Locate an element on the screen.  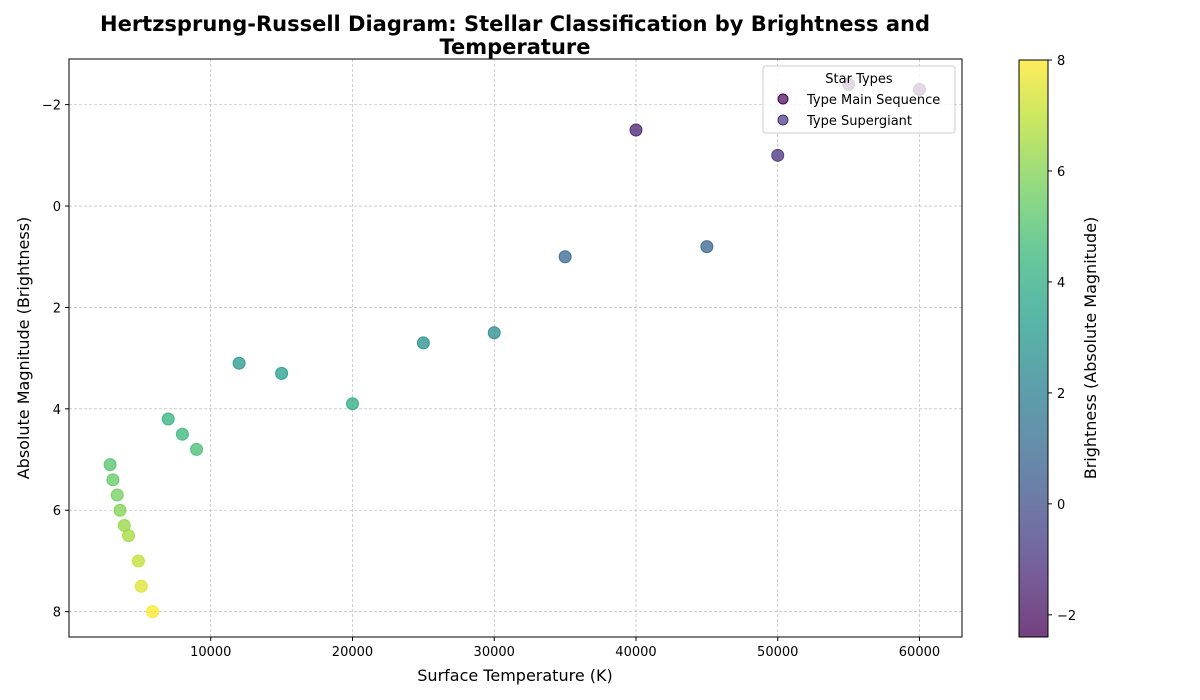
colorbar-tick-label: 6 is located at coordinates (1061, 172).